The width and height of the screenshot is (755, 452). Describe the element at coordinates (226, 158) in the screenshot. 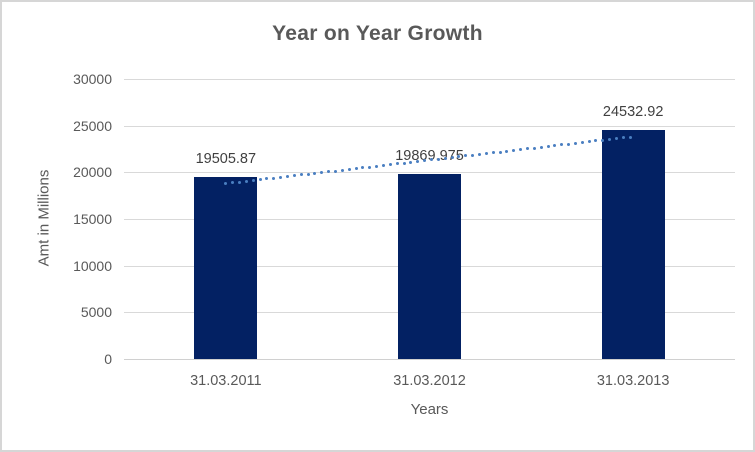

I see `bar-value-label: 19505.87` at that location.